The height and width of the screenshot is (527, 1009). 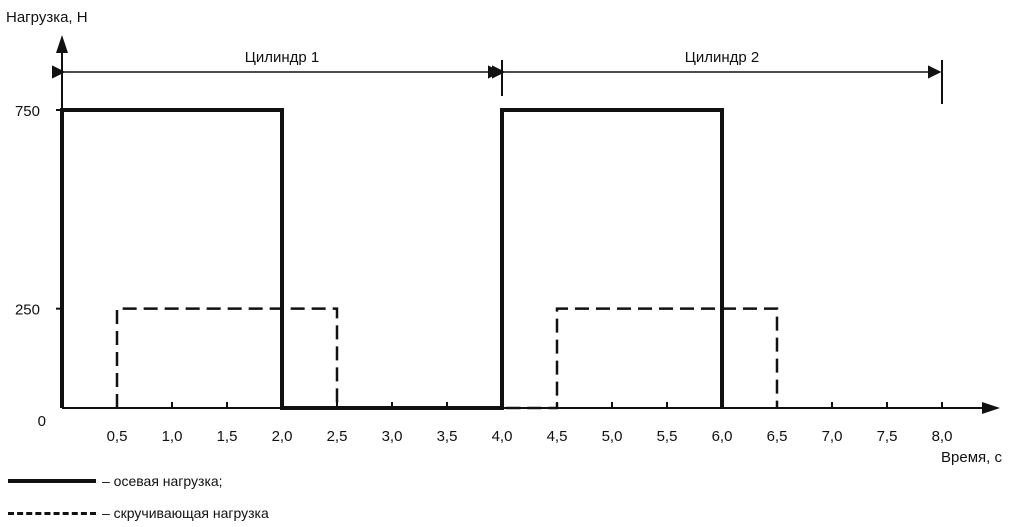 What do you see at coordinates (172, 436) in the screenshot?
I see `x-tick-label: 1,0` at bounding box center [172, 436].